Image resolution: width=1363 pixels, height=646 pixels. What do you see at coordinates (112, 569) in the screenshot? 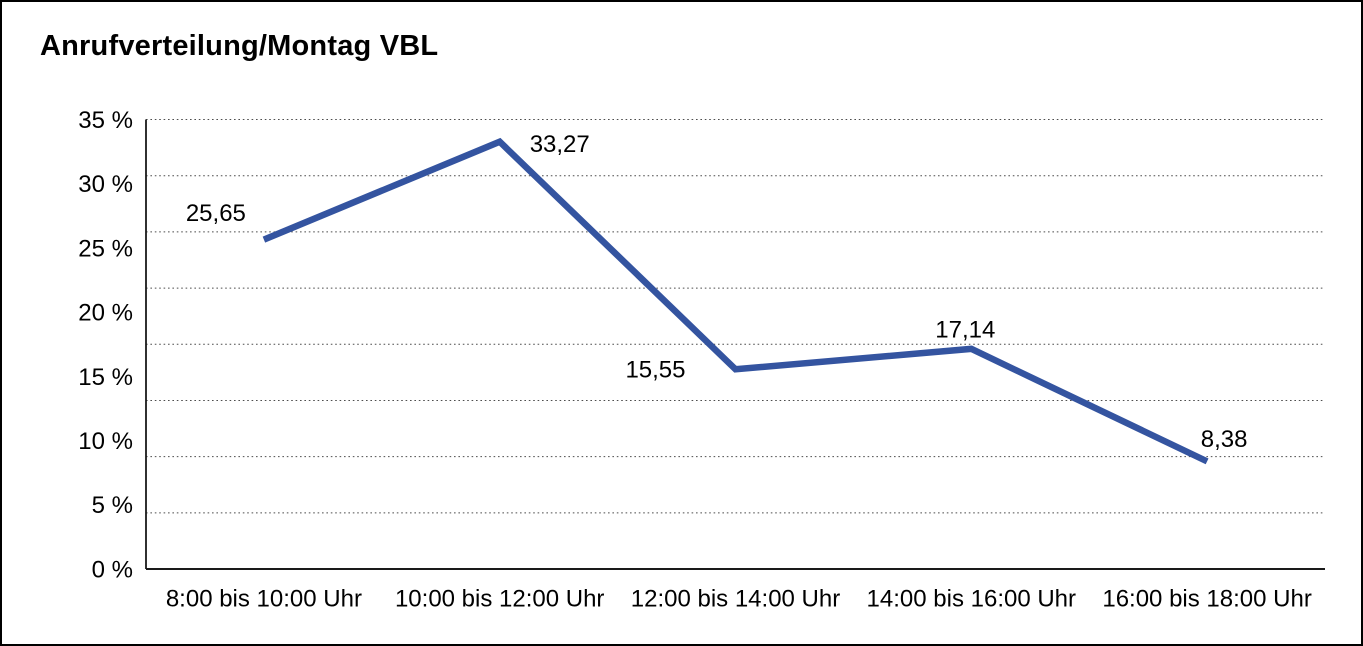
I see `y-tick-label: 0 %` at bounding box center [112, 569].